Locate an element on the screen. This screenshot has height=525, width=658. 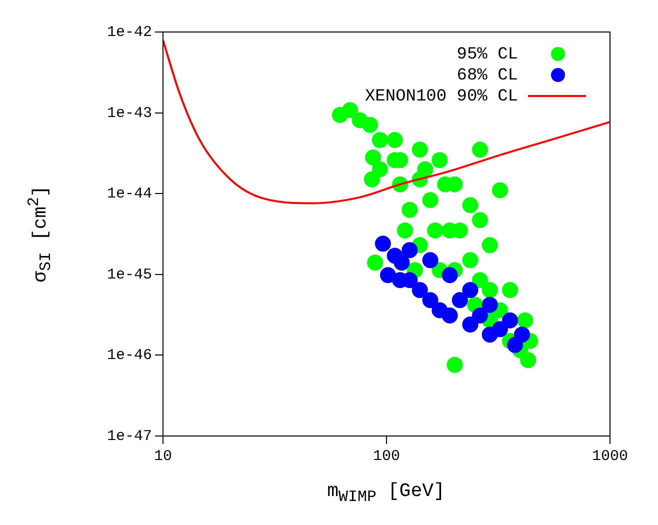
x-tick-label: 1000 is located at coordinates (610, 456).